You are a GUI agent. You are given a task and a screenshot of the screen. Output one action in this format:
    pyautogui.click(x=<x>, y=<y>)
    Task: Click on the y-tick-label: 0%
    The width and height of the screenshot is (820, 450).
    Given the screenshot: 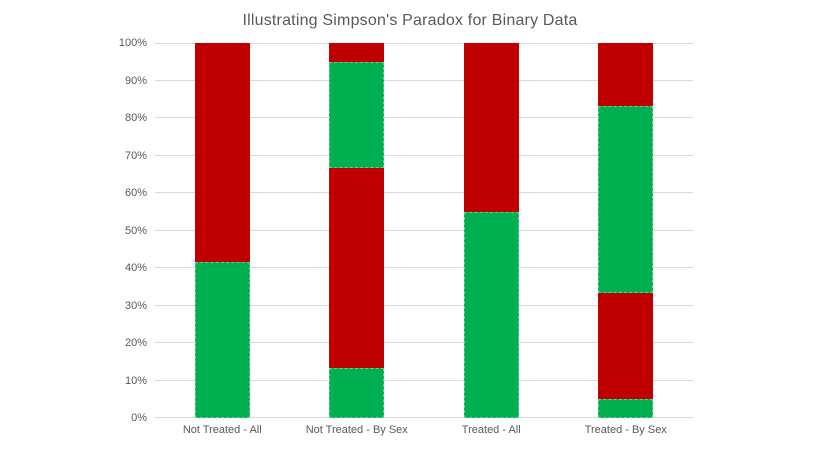 What is the action you would take?
    pyautogui.click(x=139, y=418)
    